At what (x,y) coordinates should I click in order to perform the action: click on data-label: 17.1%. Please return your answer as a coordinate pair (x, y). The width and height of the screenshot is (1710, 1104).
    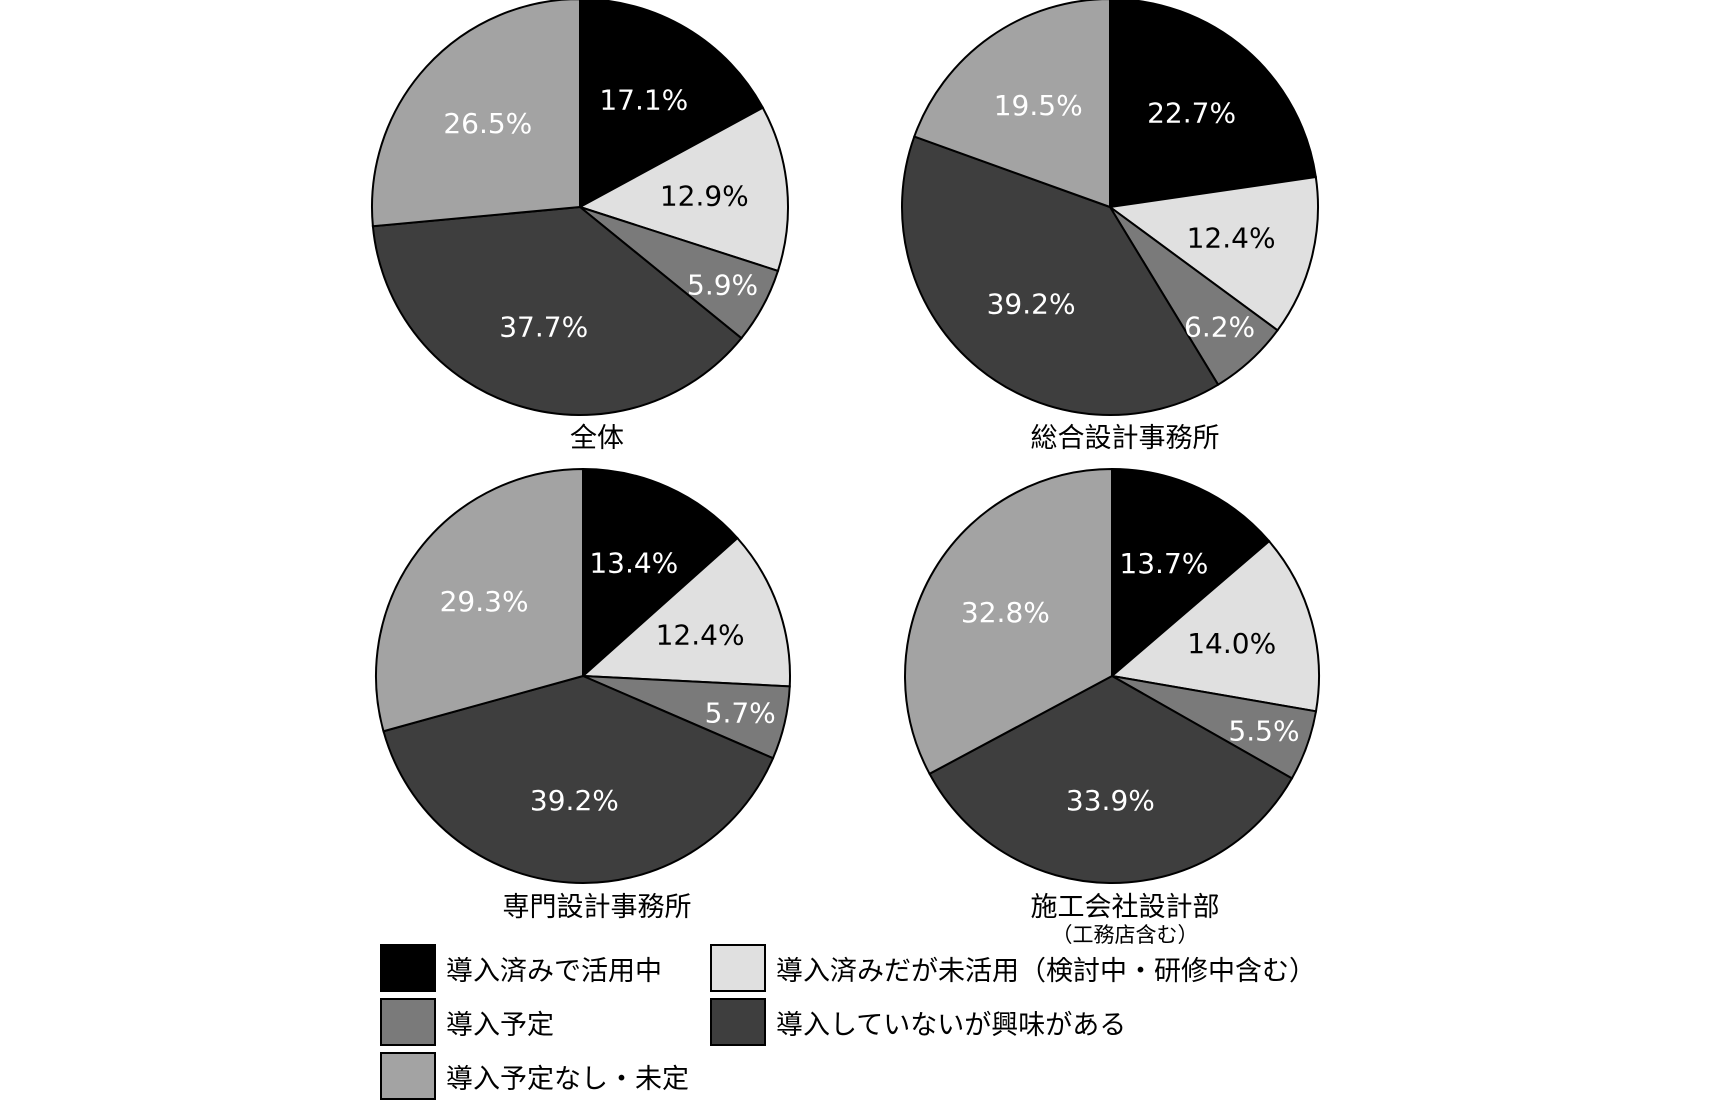
    Looking at the image, I should click on (643, 100).